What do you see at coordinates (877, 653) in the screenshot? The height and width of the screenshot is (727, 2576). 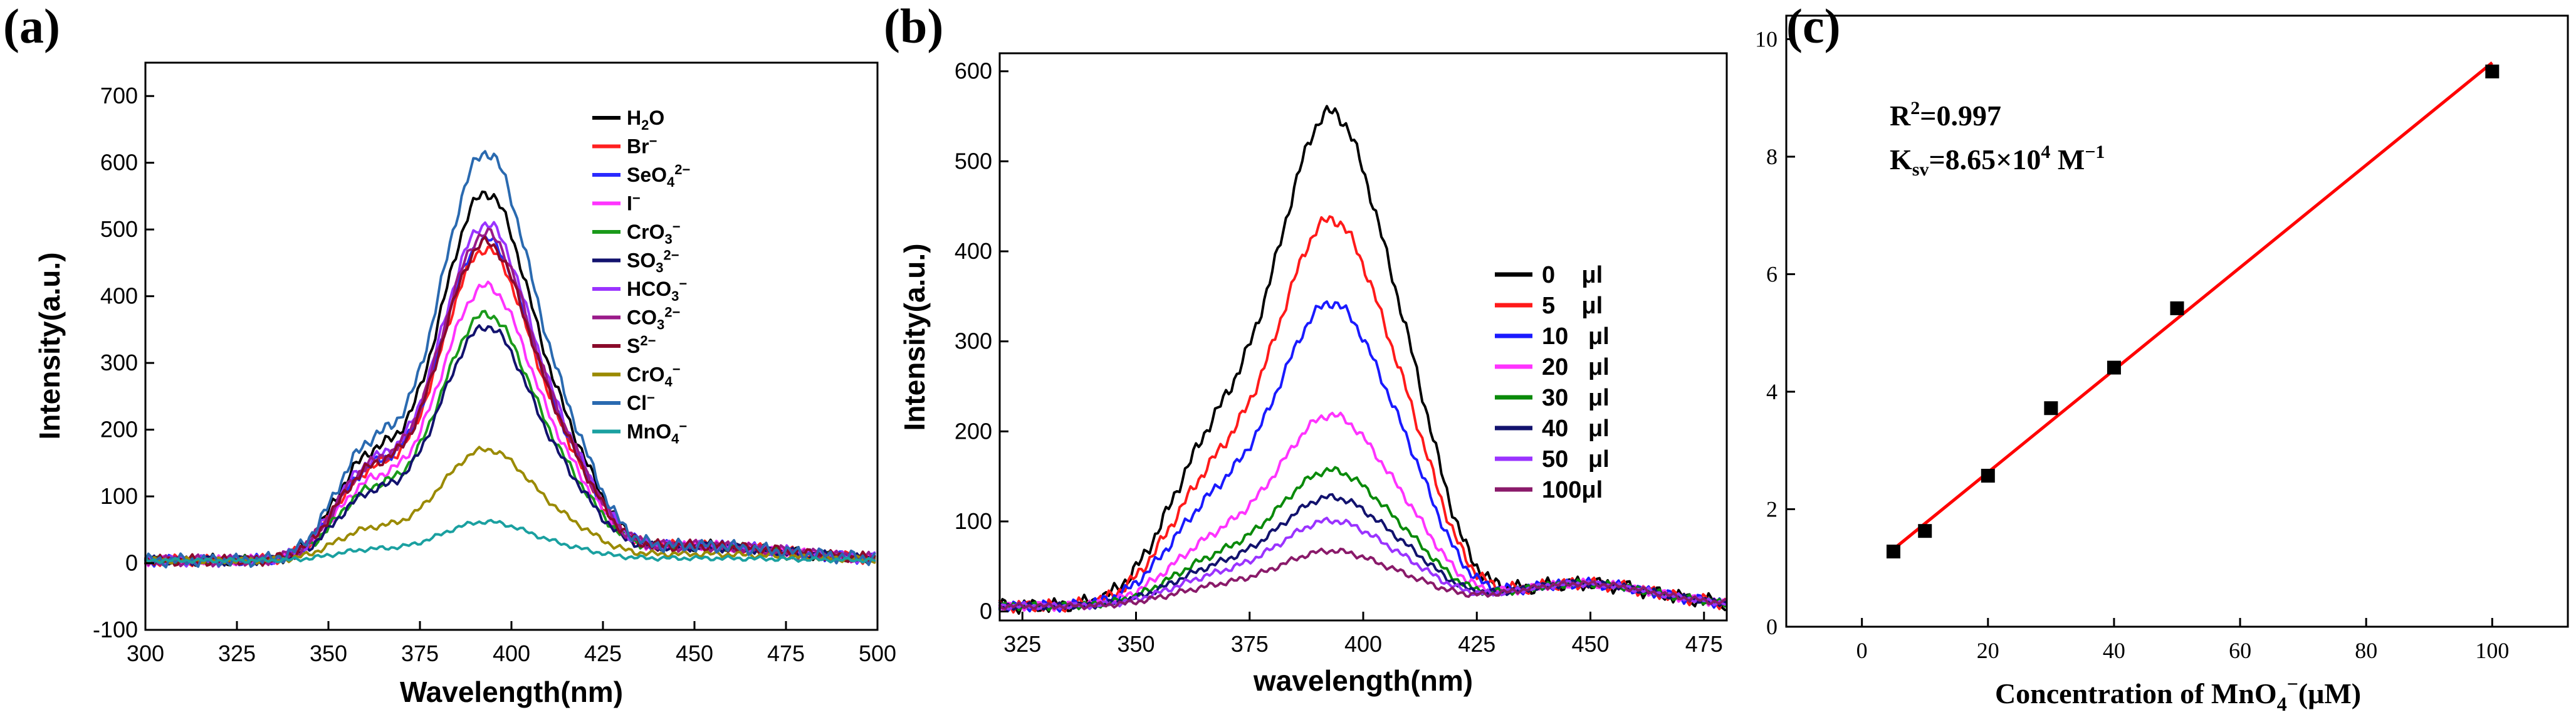 I see `panel-a-x-tick-label: 500` at bounding box center [877, 653].